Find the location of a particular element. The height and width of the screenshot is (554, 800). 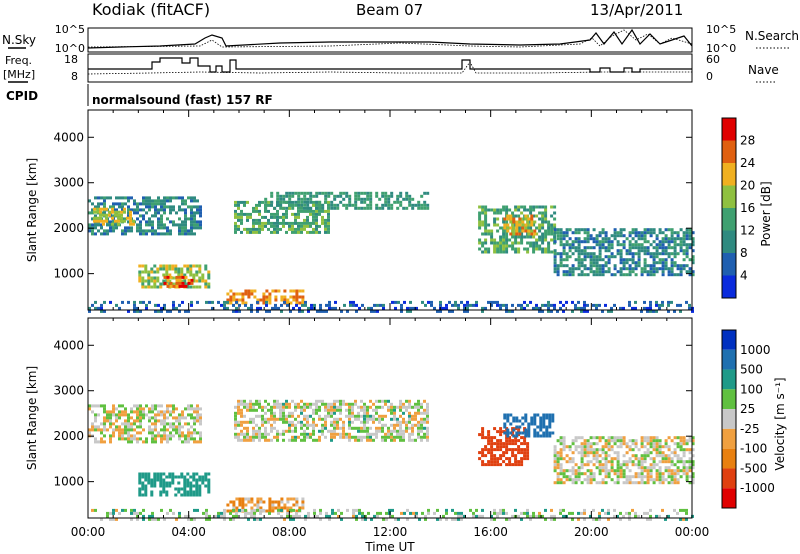

colorbar-tick-label: 16 is located at coordinates (747, 208).